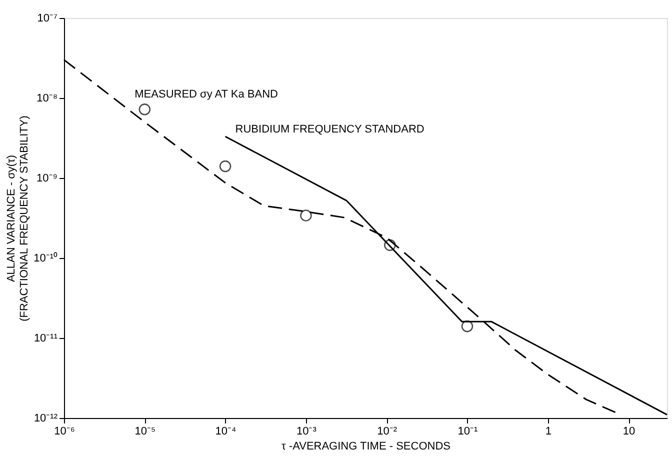 This screenshot has width=672, height=456. What do you see at coordinates (548, 432) in the screenshot?
I see `x-tick-label: 1` at bounding box center [548, 432].